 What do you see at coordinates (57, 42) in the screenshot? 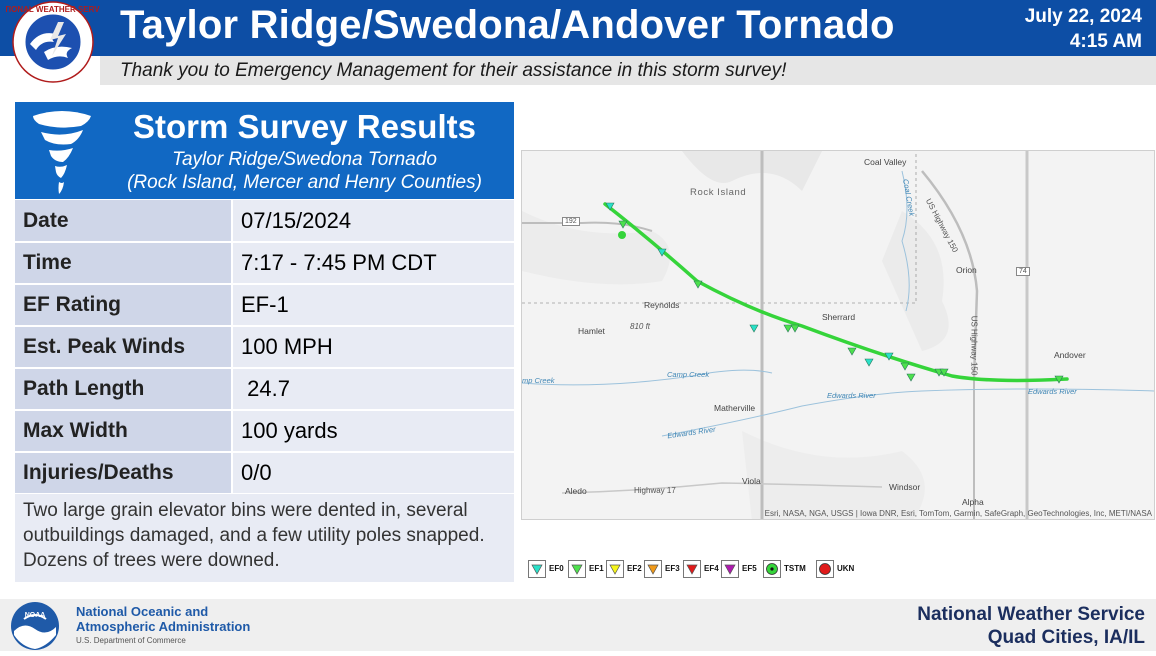
I see `nws-logo-icon: NATIONAL WEATHER SERVICE` at bounding box center [57, 42].